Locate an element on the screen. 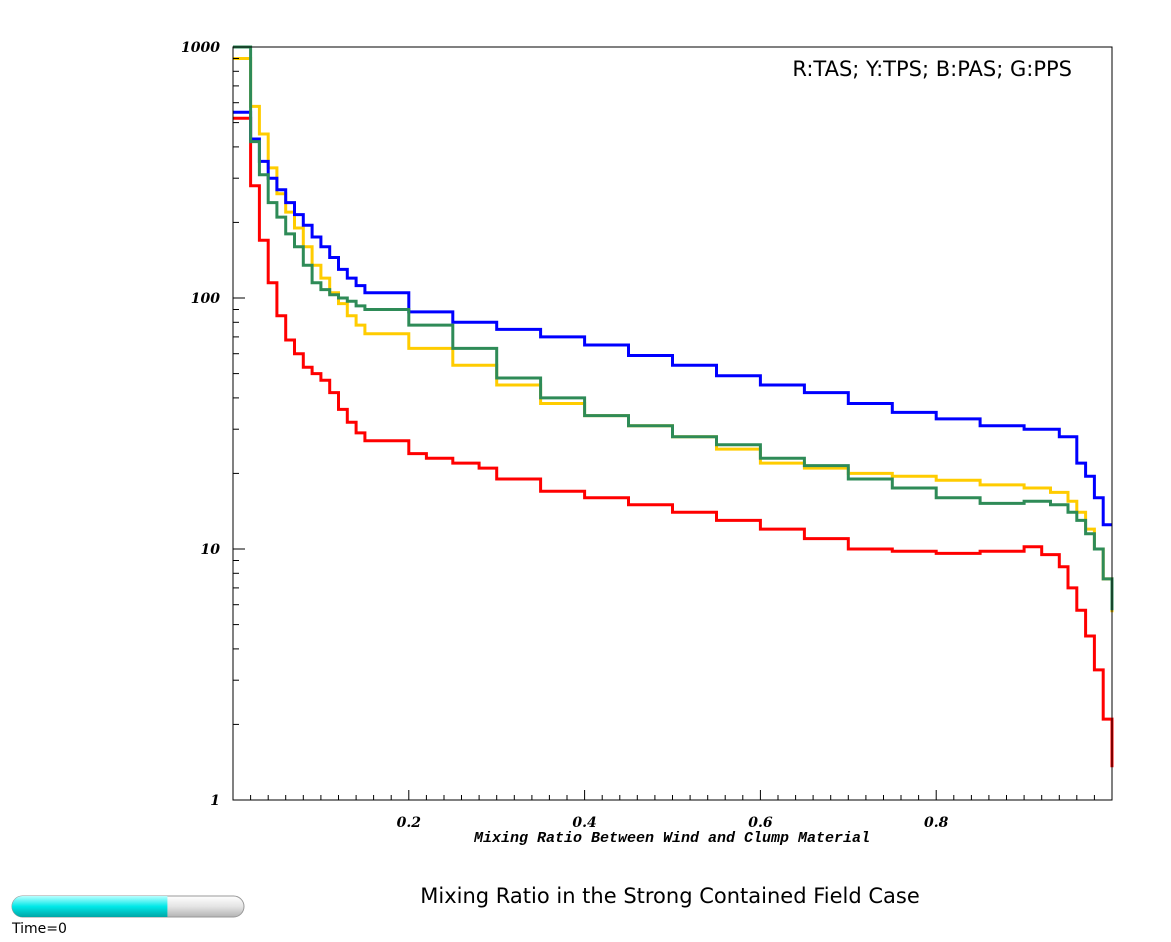 The height and width of the screenshot is (942, 1171). y-tick-label: 10 is located at coordinates (211, 550).